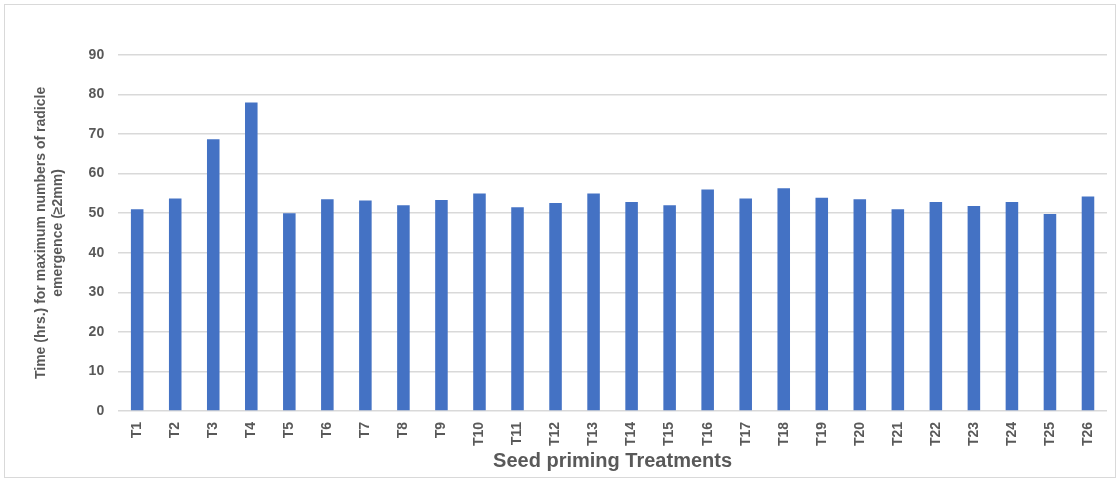 This screenshot has height=481, width=1119. What do you see at coordinates (402, 430) in the screenshot?
I see `x-tick-label: T8` at bounding box center [402, 430].